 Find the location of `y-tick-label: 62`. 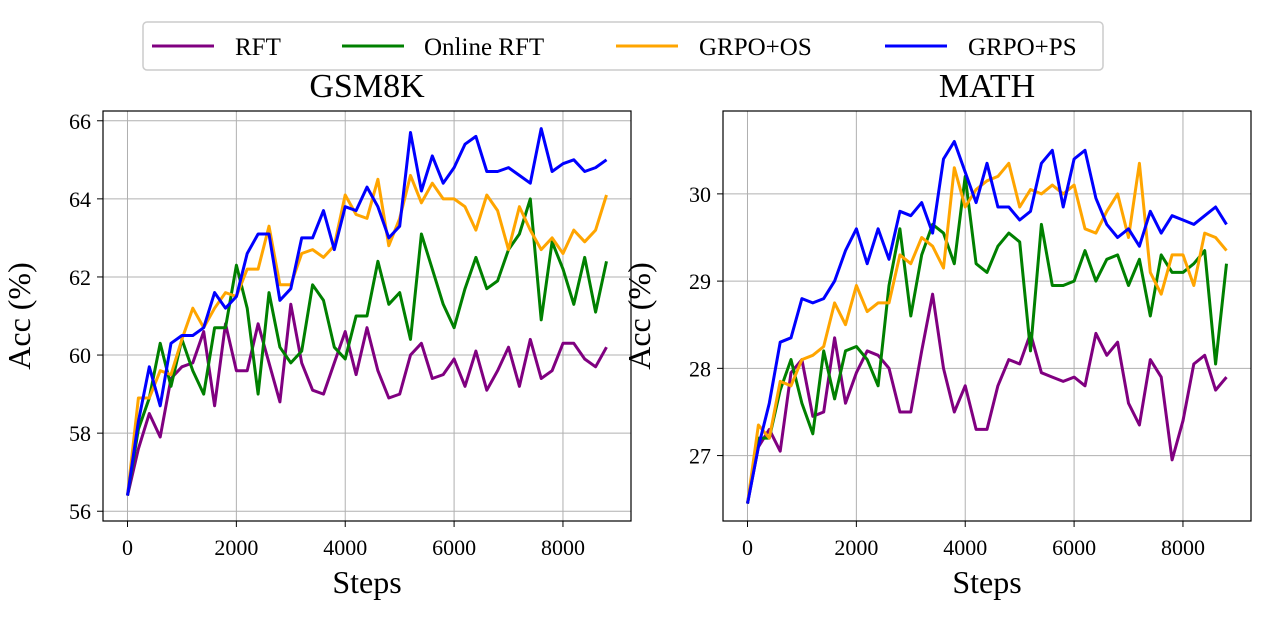

y-tick-label: 62 is located at coordinates (80, 277).